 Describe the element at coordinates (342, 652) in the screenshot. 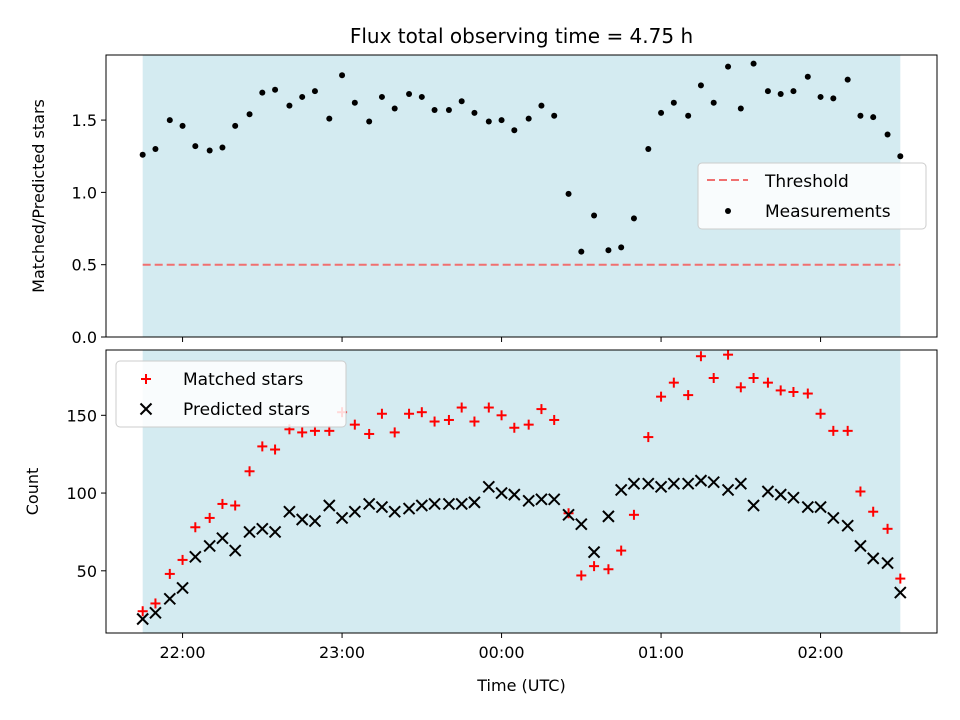

I see `x-tick-label: 23:00` at that location.